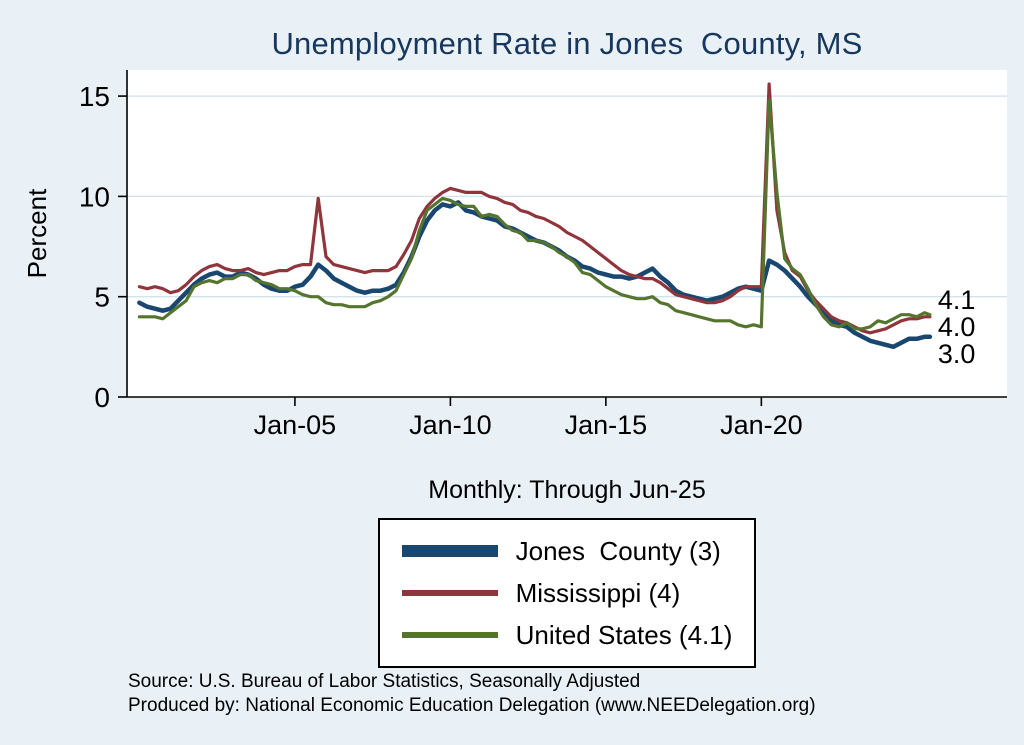  What do you see at coordinates (94, 196) in the screenshot?
I see `y-tick-label: 10` at bounding box center [94, 196].